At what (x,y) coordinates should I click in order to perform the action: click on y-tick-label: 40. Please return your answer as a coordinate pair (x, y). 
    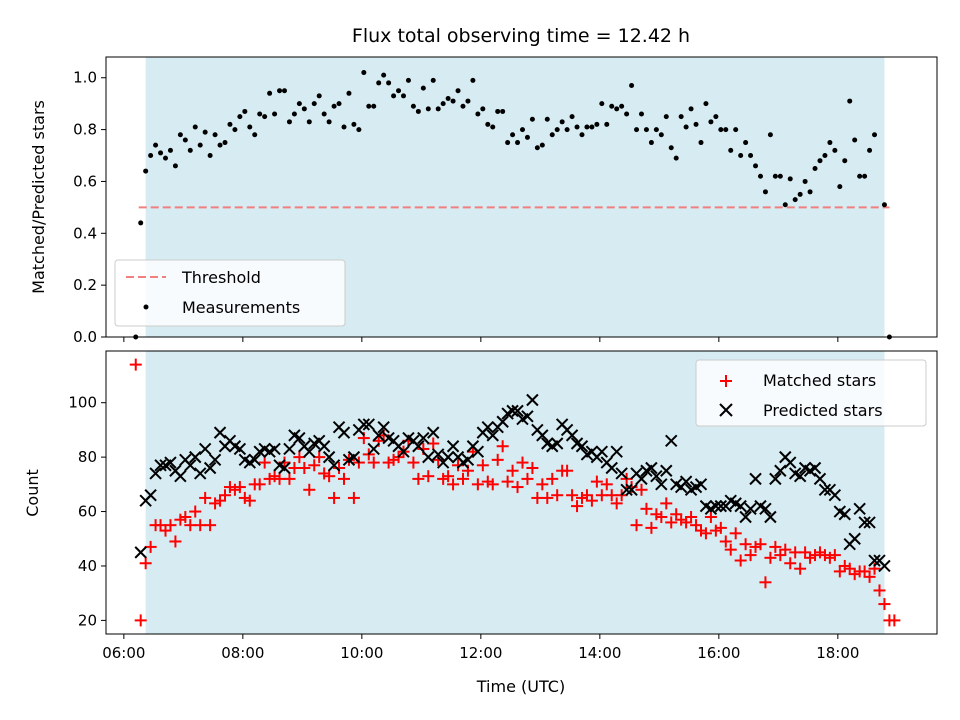
    Looking at the image, I should click on (87, 566).